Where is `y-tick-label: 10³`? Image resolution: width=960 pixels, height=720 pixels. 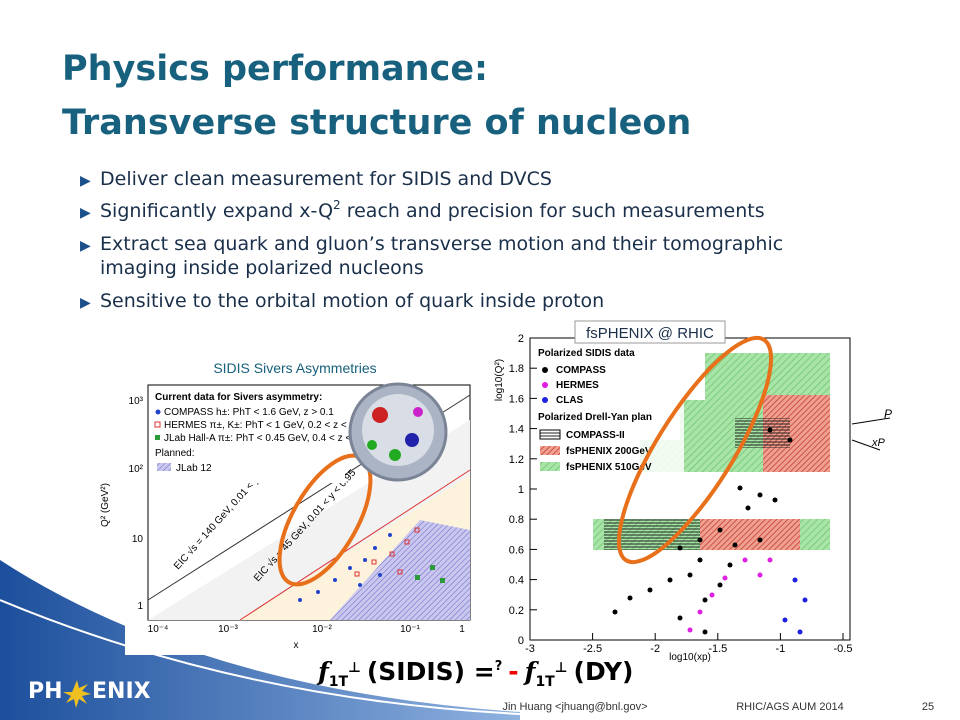 y-tick-label: 10³ is located at coordinates (136, 401).